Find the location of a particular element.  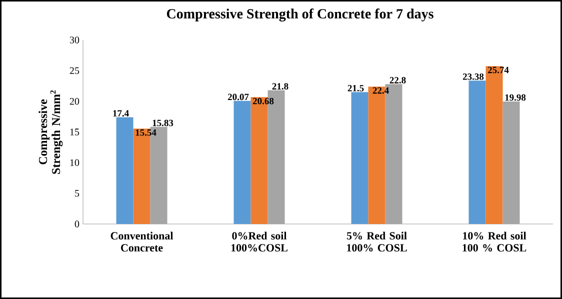

chart-title: Compressive Strength of Concrete for 7 days is located at coordinates (300, 15).